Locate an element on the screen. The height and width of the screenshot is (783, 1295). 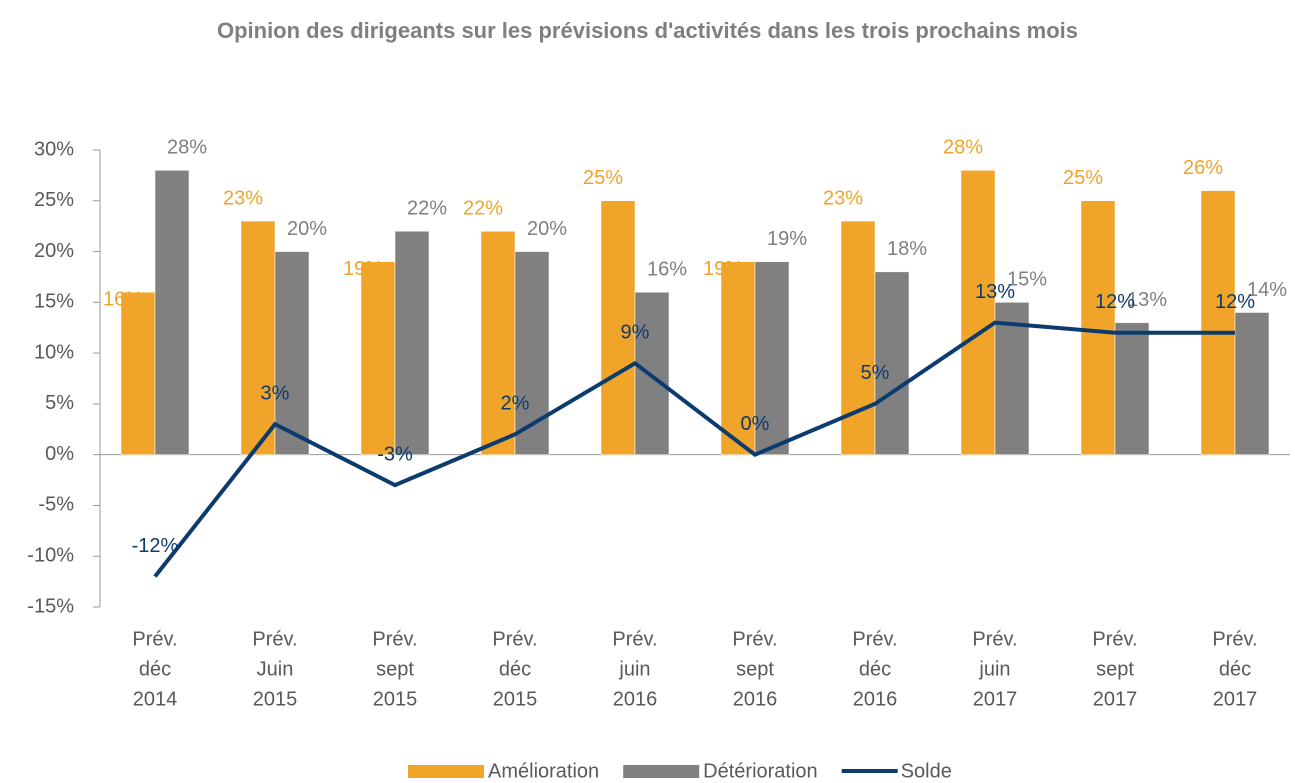
y-tick-label: -5% is located at coordinates (56, 505).